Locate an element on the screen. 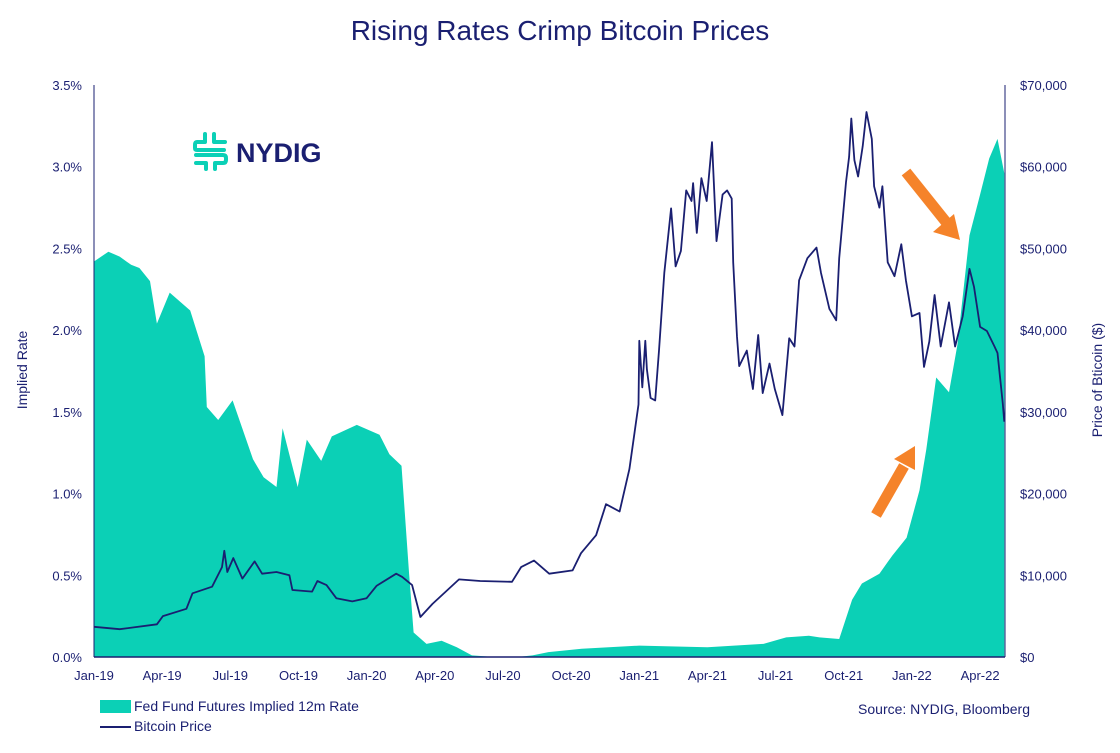 This screenshot has width=1120, height=753. legend-swatch-rate is located at coordinates (115, 706).